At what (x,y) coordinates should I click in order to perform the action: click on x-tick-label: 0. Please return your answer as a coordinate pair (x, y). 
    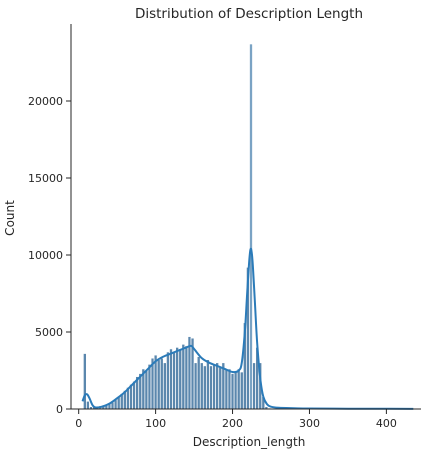
    Looking at the image, I should click on (78, 423).